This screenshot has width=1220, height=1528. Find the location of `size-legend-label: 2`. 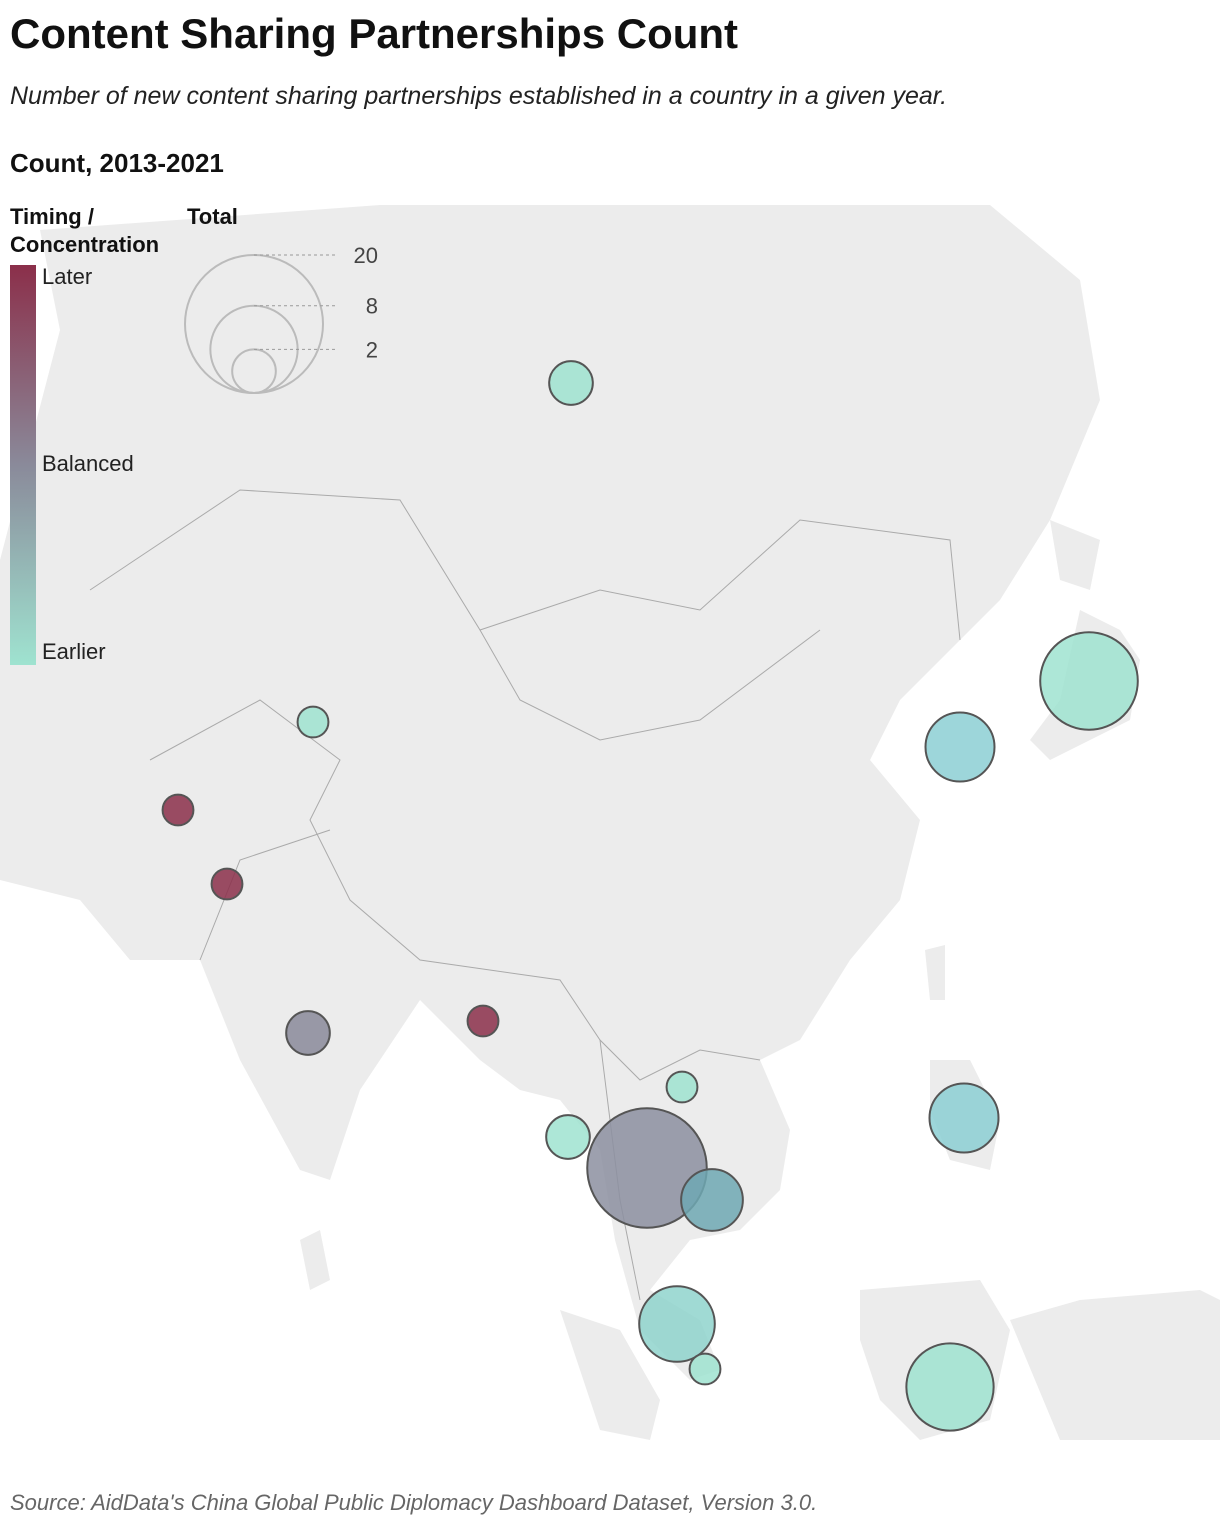

size-legend-label: 2 is located at coordinates (372, 349).